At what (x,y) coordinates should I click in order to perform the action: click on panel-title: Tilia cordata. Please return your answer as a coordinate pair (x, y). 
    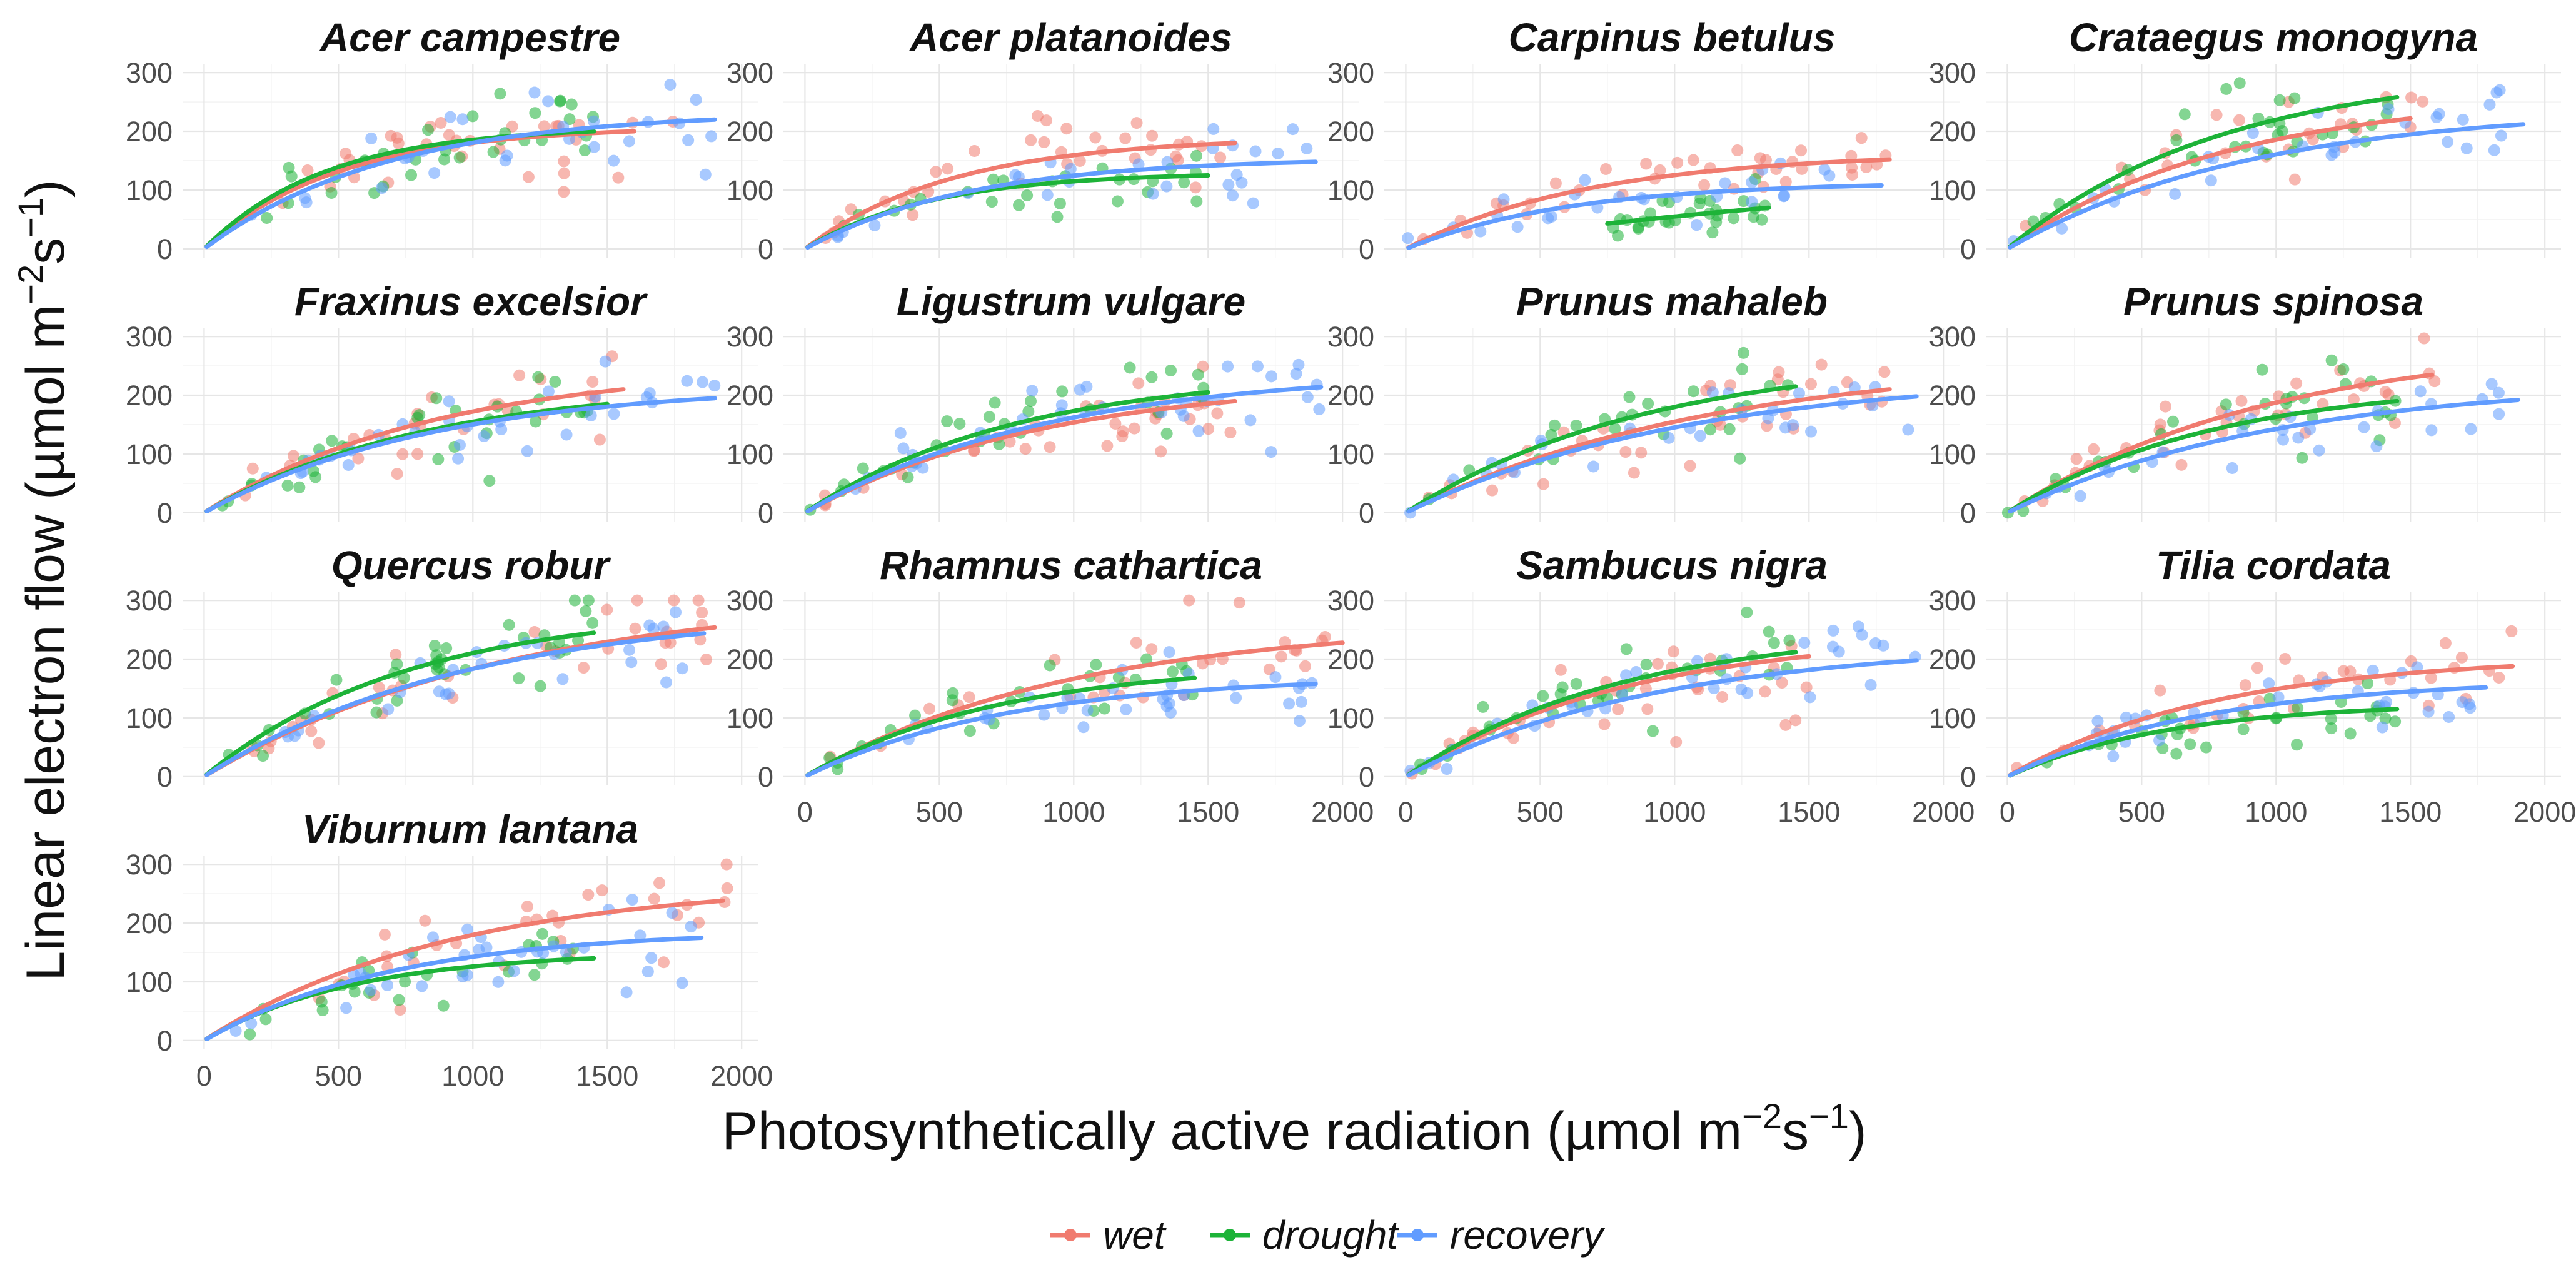
    Looking at the image, I should click on (2273, 565).